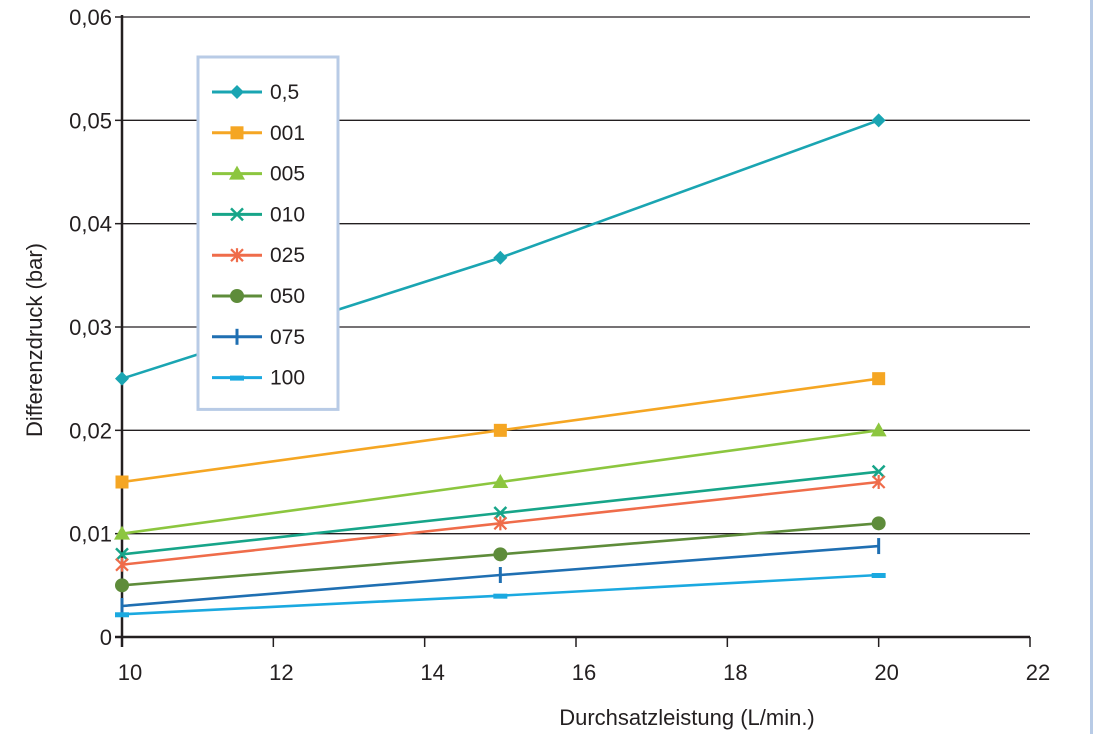 This screenshot has height=734, width=1103. What do you see at coordinates (258, 214) in the screenshot?
I see `legend-item: 010` at bounding box center [258, 214].